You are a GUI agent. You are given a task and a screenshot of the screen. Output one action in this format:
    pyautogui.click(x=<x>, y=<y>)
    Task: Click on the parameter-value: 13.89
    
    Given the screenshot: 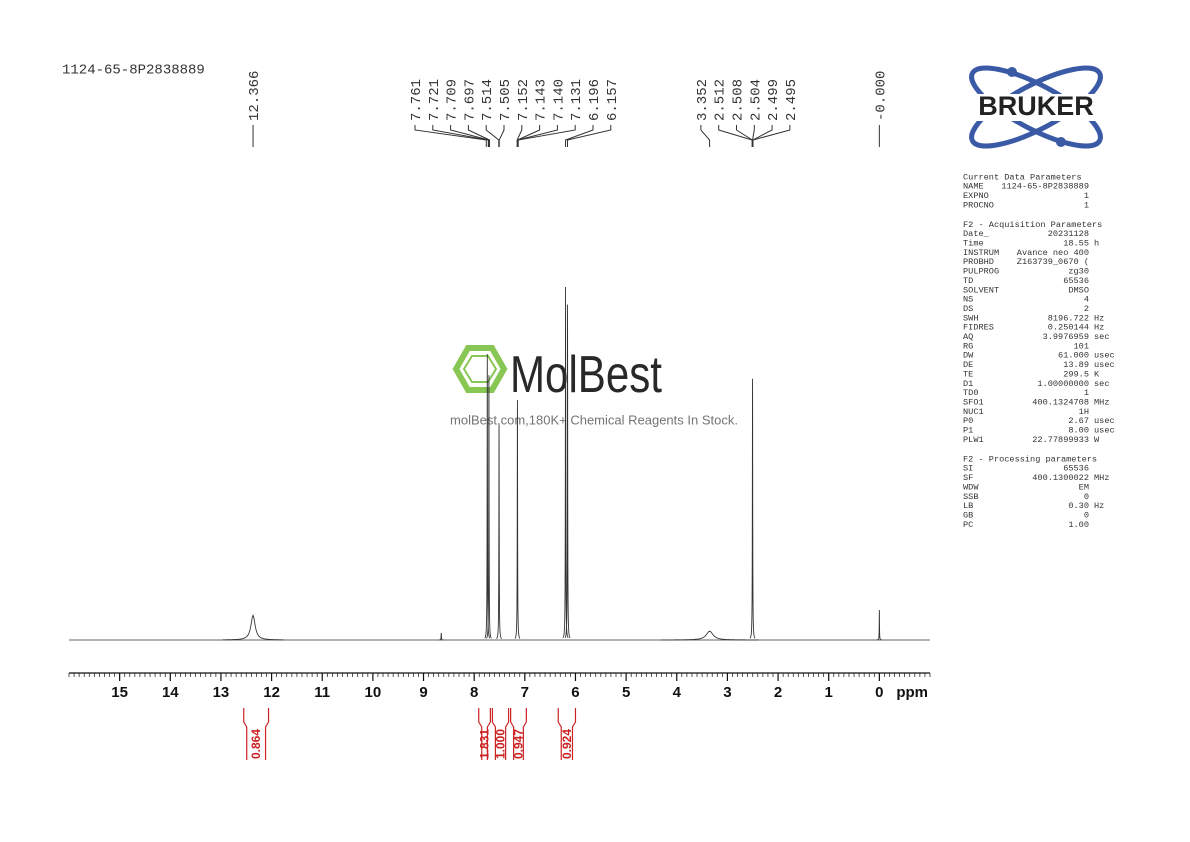 What is the action you would take?
    pyautogui.click(x=1076, y=365)
    